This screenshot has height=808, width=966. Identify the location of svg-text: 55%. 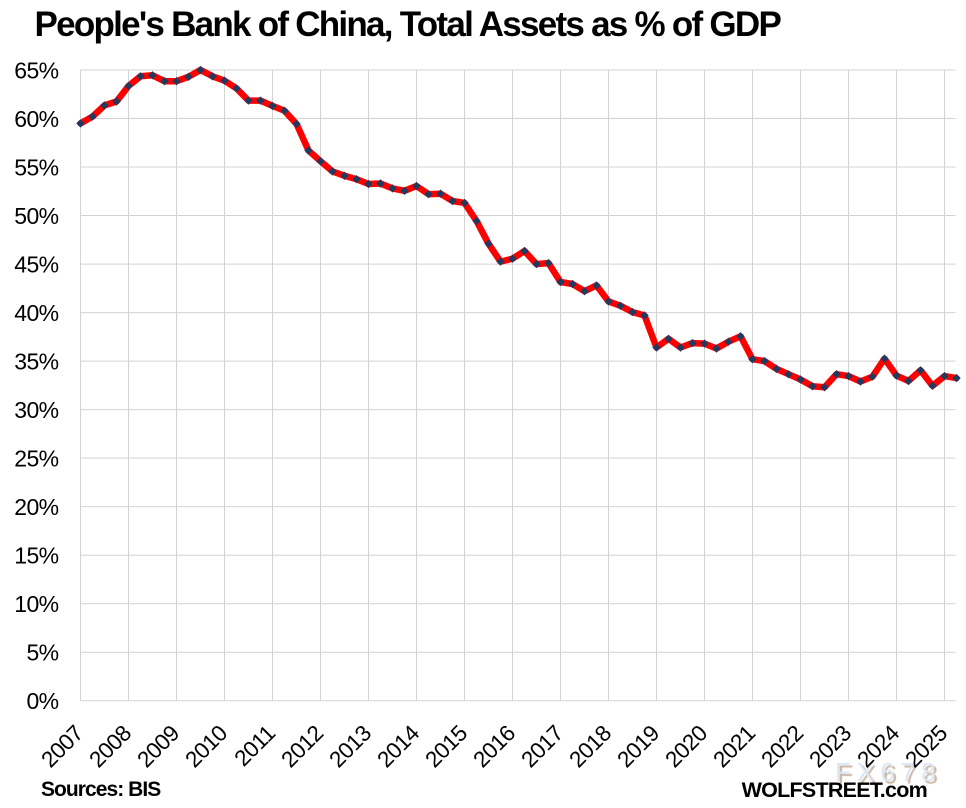
(36, 167).